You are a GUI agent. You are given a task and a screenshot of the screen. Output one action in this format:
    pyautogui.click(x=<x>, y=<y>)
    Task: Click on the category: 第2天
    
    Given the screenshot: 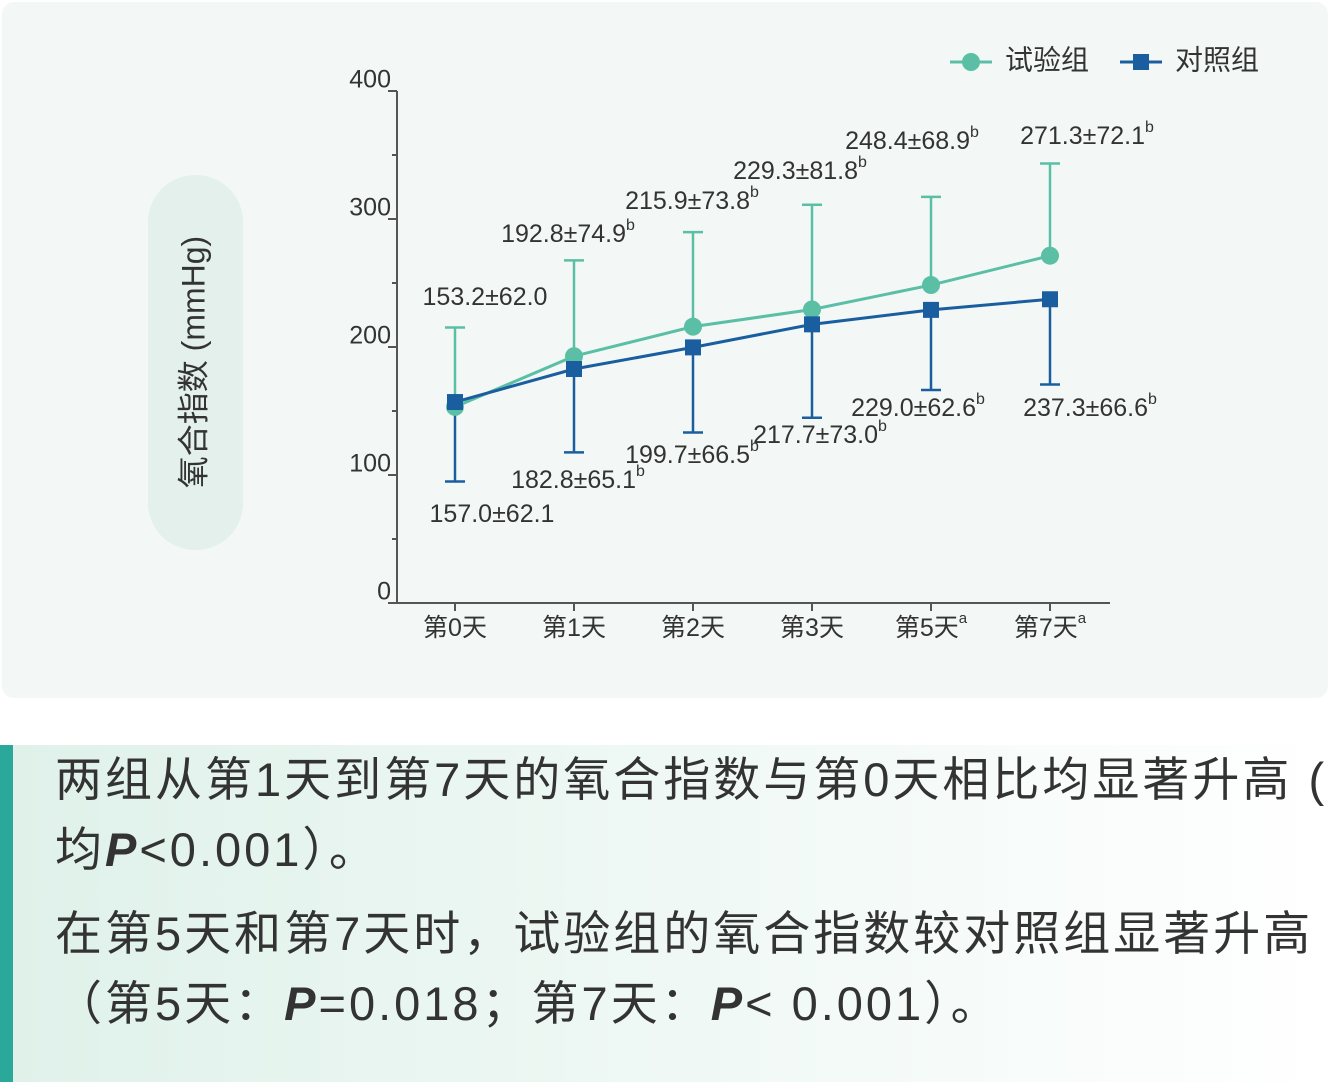 What is the action you would take?
    pyautogui.click(x=693, y=628)
    